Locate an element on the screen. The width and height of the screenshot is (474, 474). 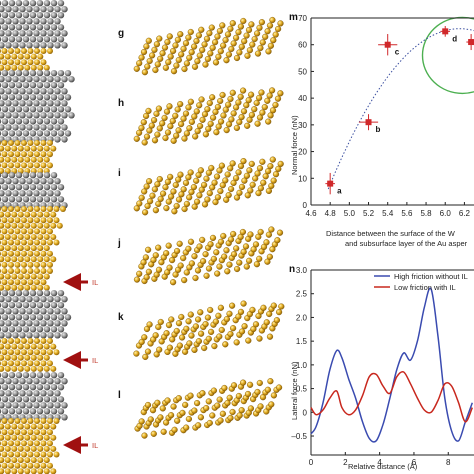
highlight-ellipse is located at coordinates (447, 55).